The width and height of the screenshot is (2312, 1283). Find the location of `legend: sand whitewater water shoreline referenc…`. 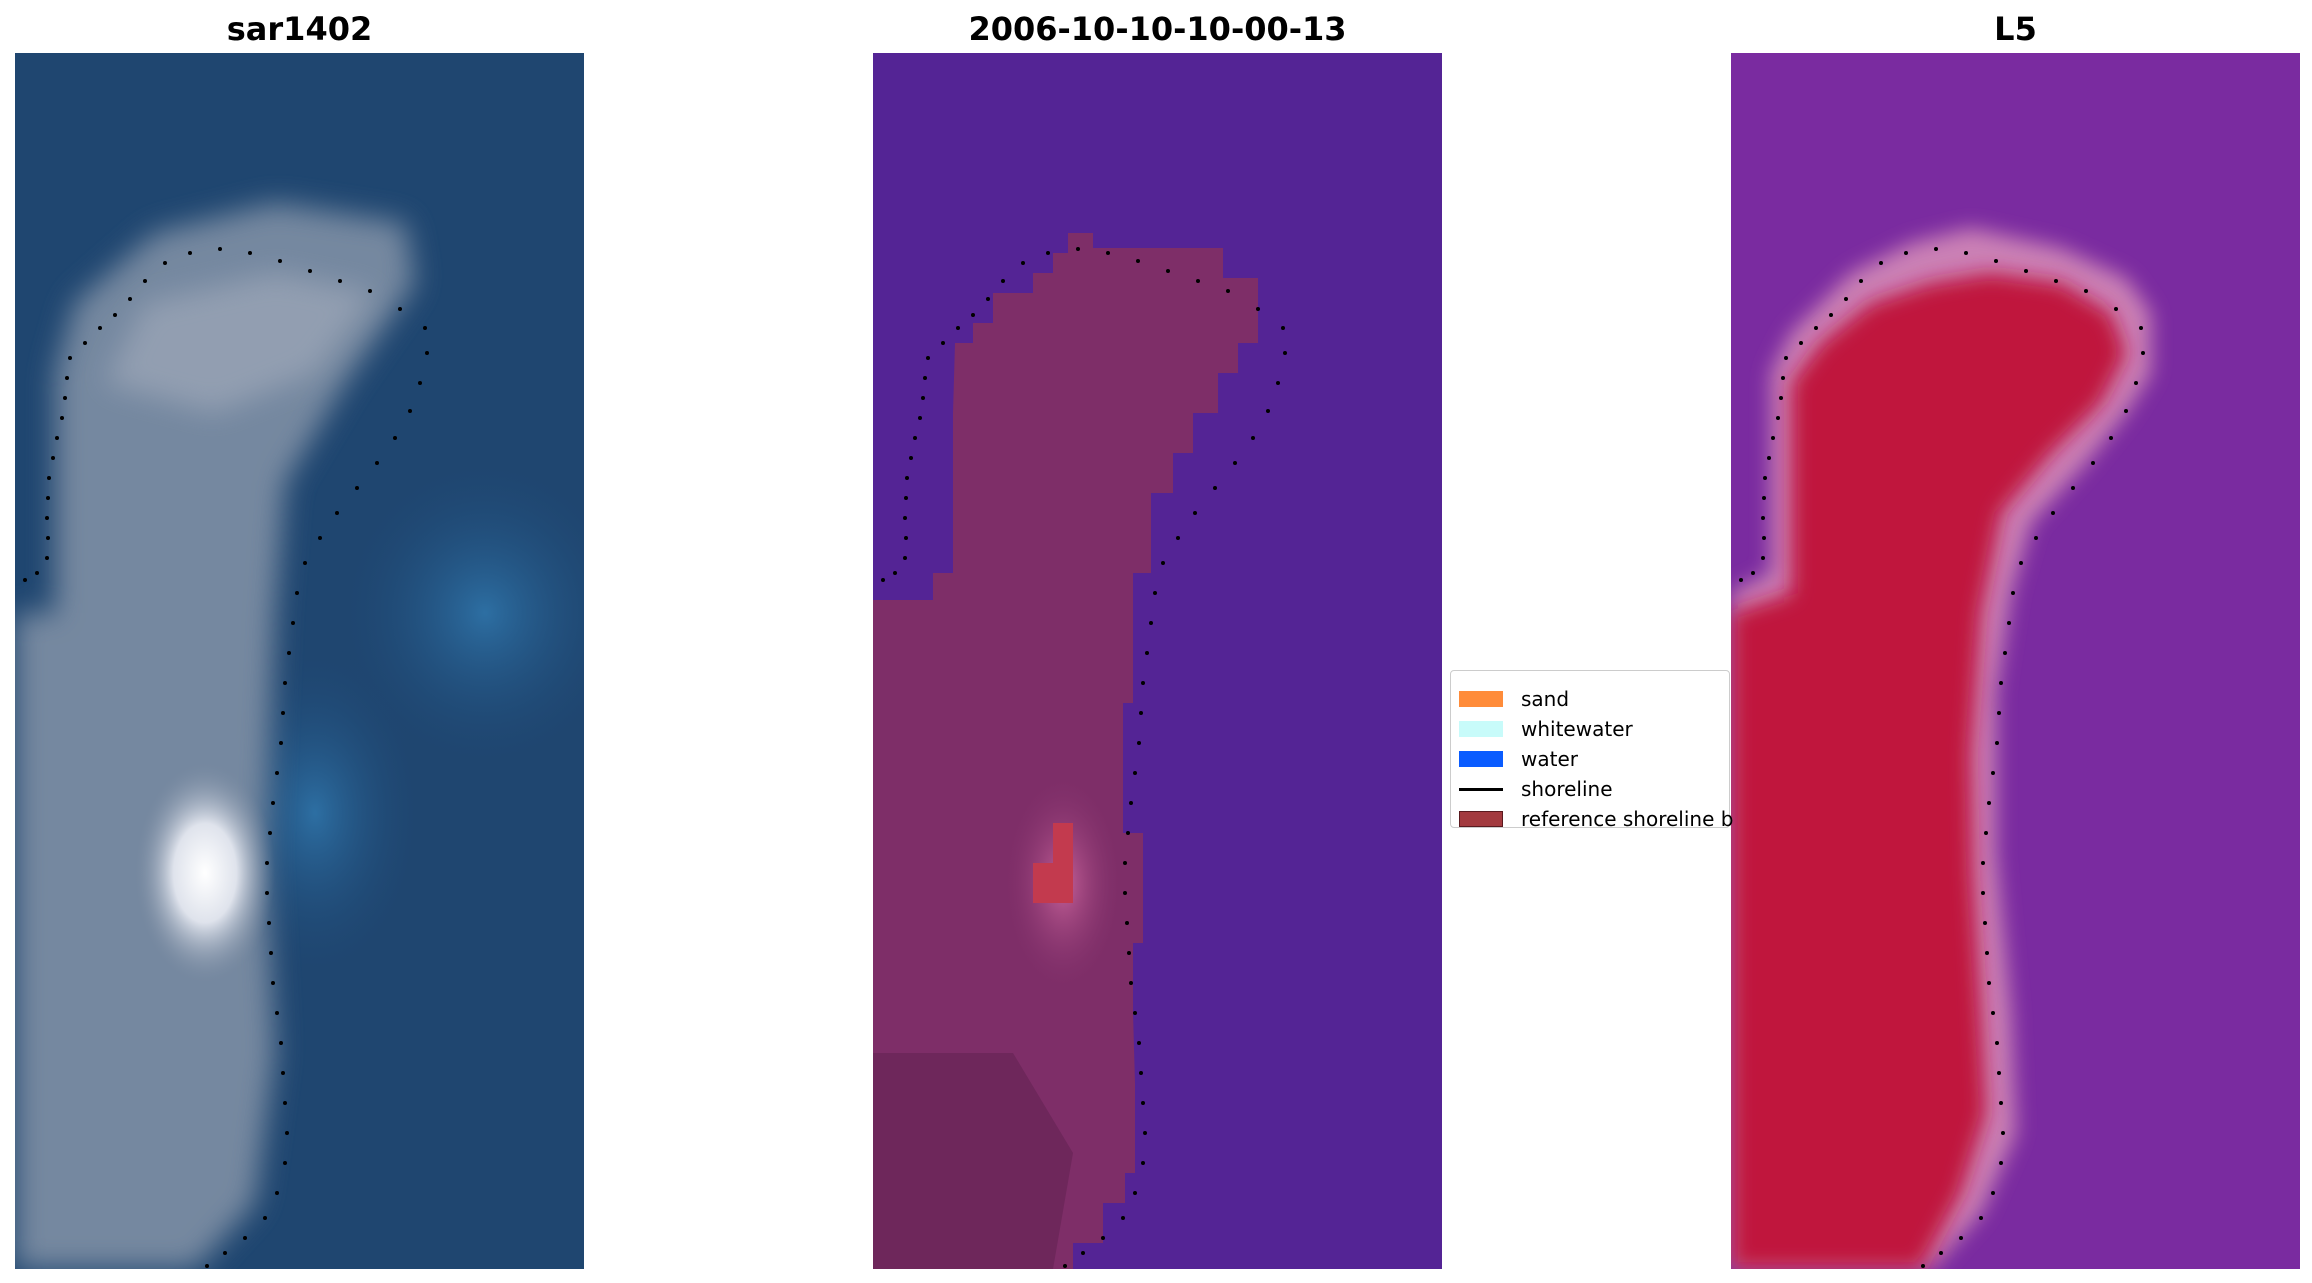

legend: sand whitewater water shoreline referenc… is located at coordinates (1591, 750).